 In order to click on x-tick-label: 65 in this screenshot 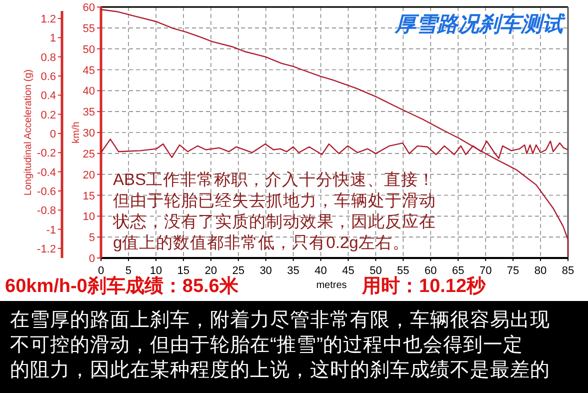, I will do `click(458, 271)`.